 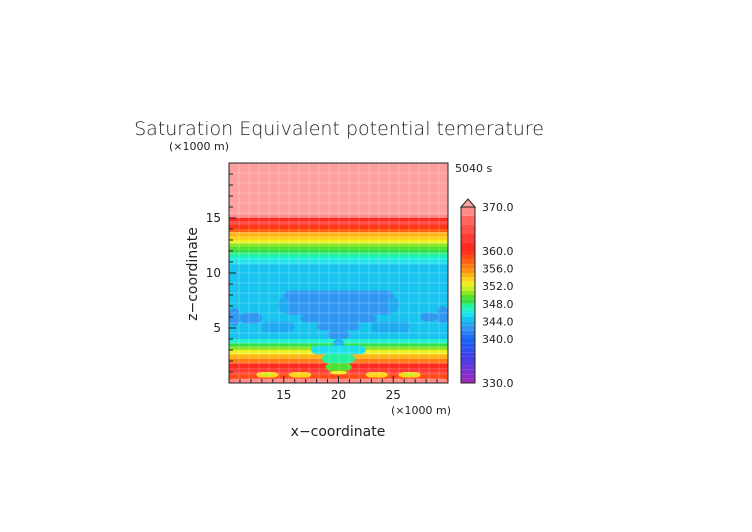 What do you see at coordinates (468, 203) in the screenshot?
I see `colorbar-overflow-arrow` at bounding box center [468, 203].